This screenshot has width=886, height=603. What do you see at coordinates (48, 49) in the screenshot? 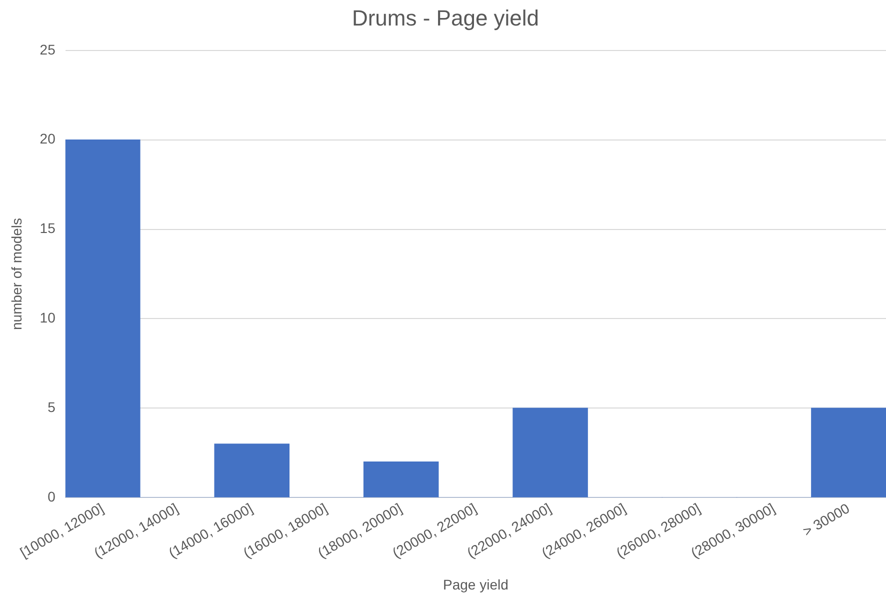
I see `y-tick-label: 25` at bounding box center [48, 49].